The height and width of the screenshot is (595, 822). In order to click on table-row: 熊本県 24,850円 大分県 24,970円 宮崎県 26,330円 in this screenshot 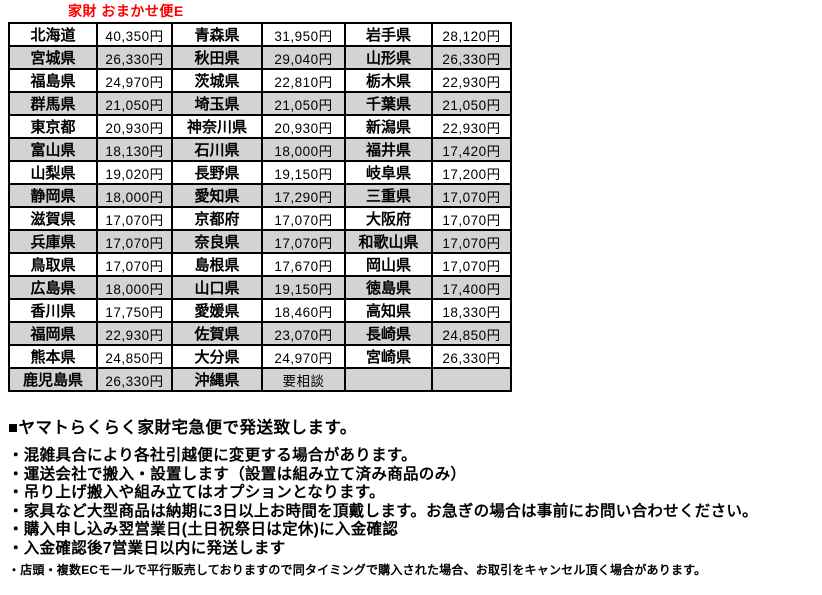, I will do `click(260, 356)`.